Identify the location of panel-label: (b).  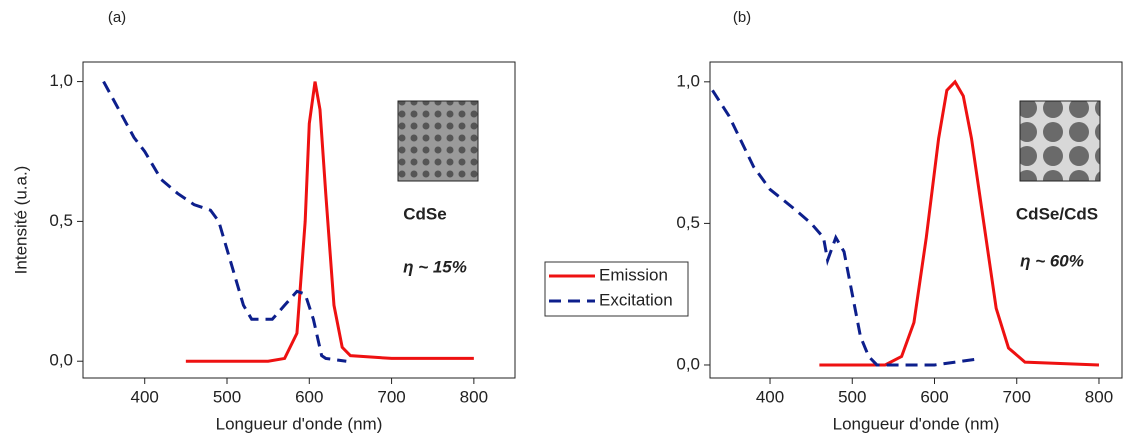
(742, 17).